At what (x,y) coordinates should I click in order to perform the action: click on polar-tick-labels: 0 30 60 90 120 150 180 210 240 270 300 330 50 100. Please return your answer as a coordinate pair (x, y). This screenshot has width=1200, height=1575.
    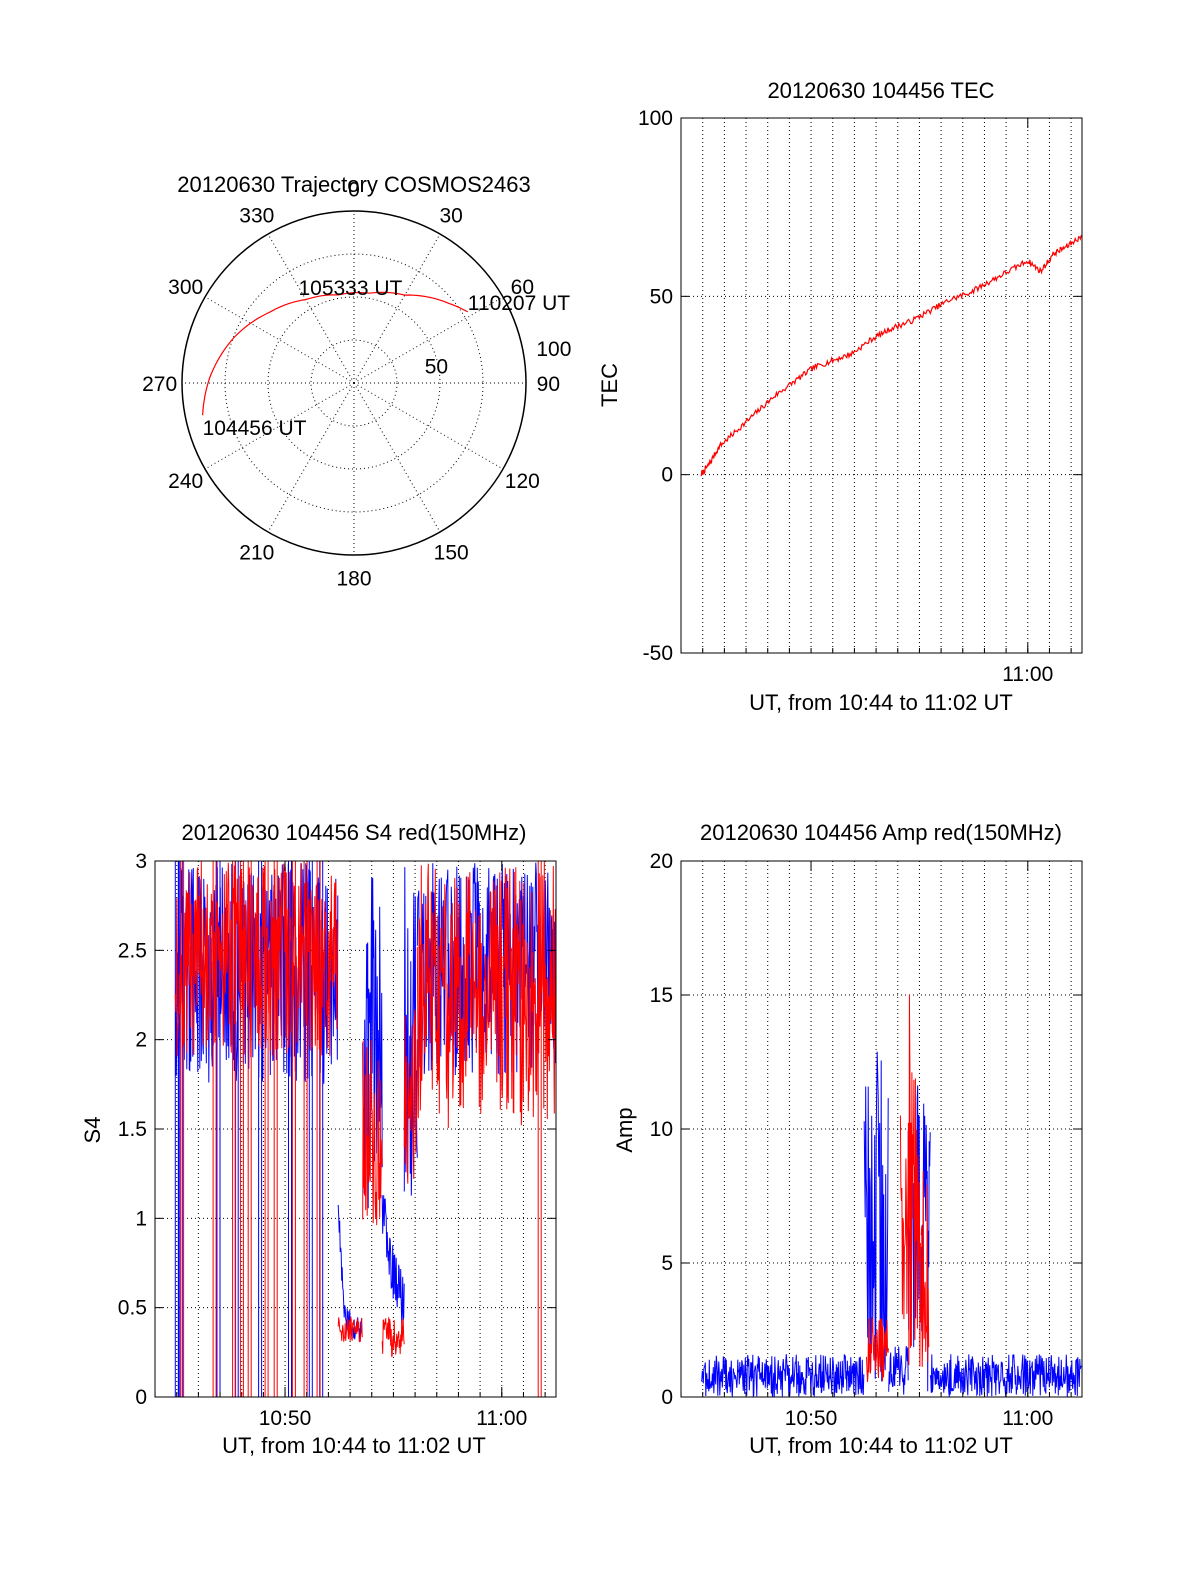
    Looking at the image, I should click on (356, 385).